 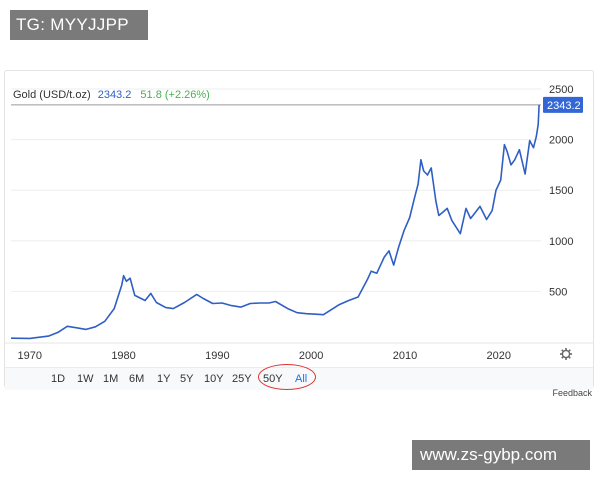 I want to click on range-button-50y: 50Y, so click(x=273, y=379).